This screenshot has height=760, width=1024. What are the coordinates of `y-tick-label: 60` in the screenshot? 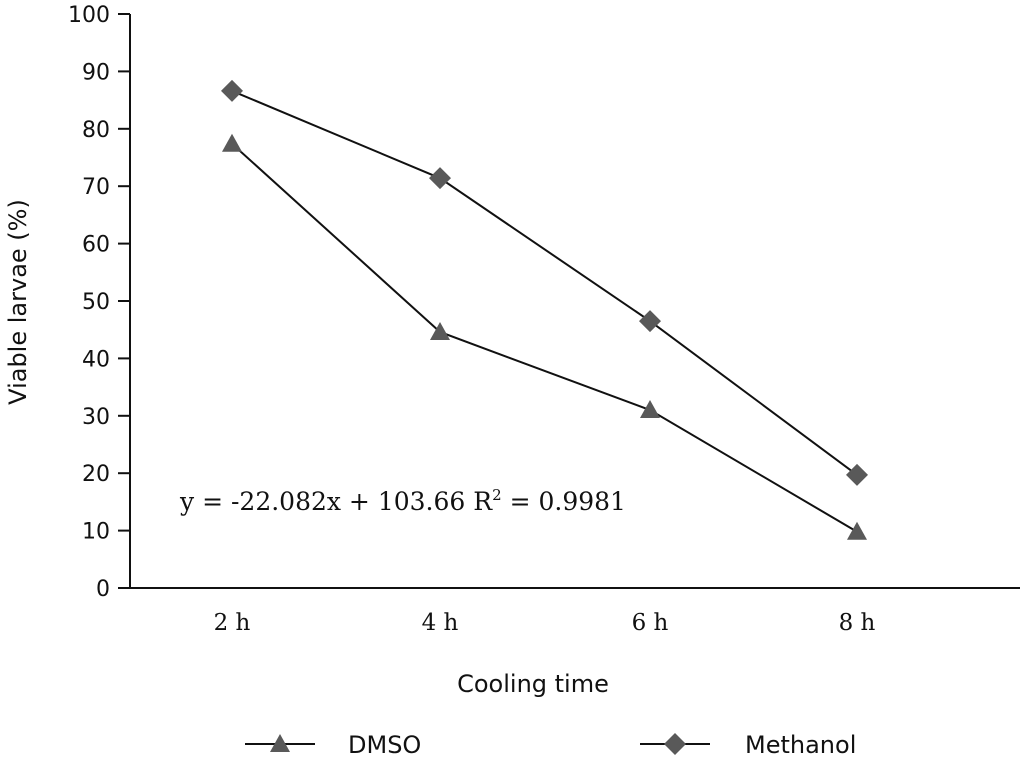 It's located at (96, 245).